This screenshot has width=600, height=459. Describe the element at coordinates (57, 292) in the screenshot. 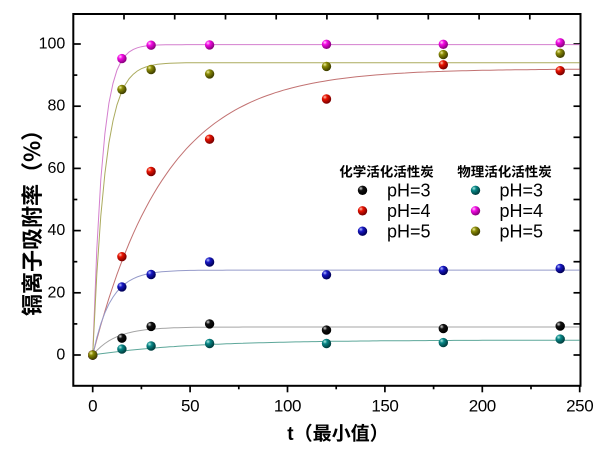

I see `svg-text: 20` at that location.